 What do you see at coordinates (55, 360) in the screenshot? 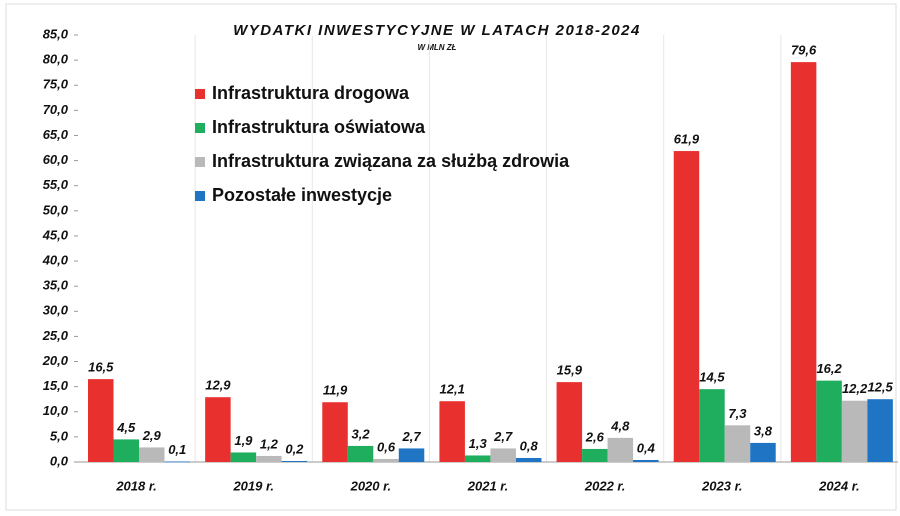
I see `y-tick-label: 20,0` at bounding box center [55, 360].